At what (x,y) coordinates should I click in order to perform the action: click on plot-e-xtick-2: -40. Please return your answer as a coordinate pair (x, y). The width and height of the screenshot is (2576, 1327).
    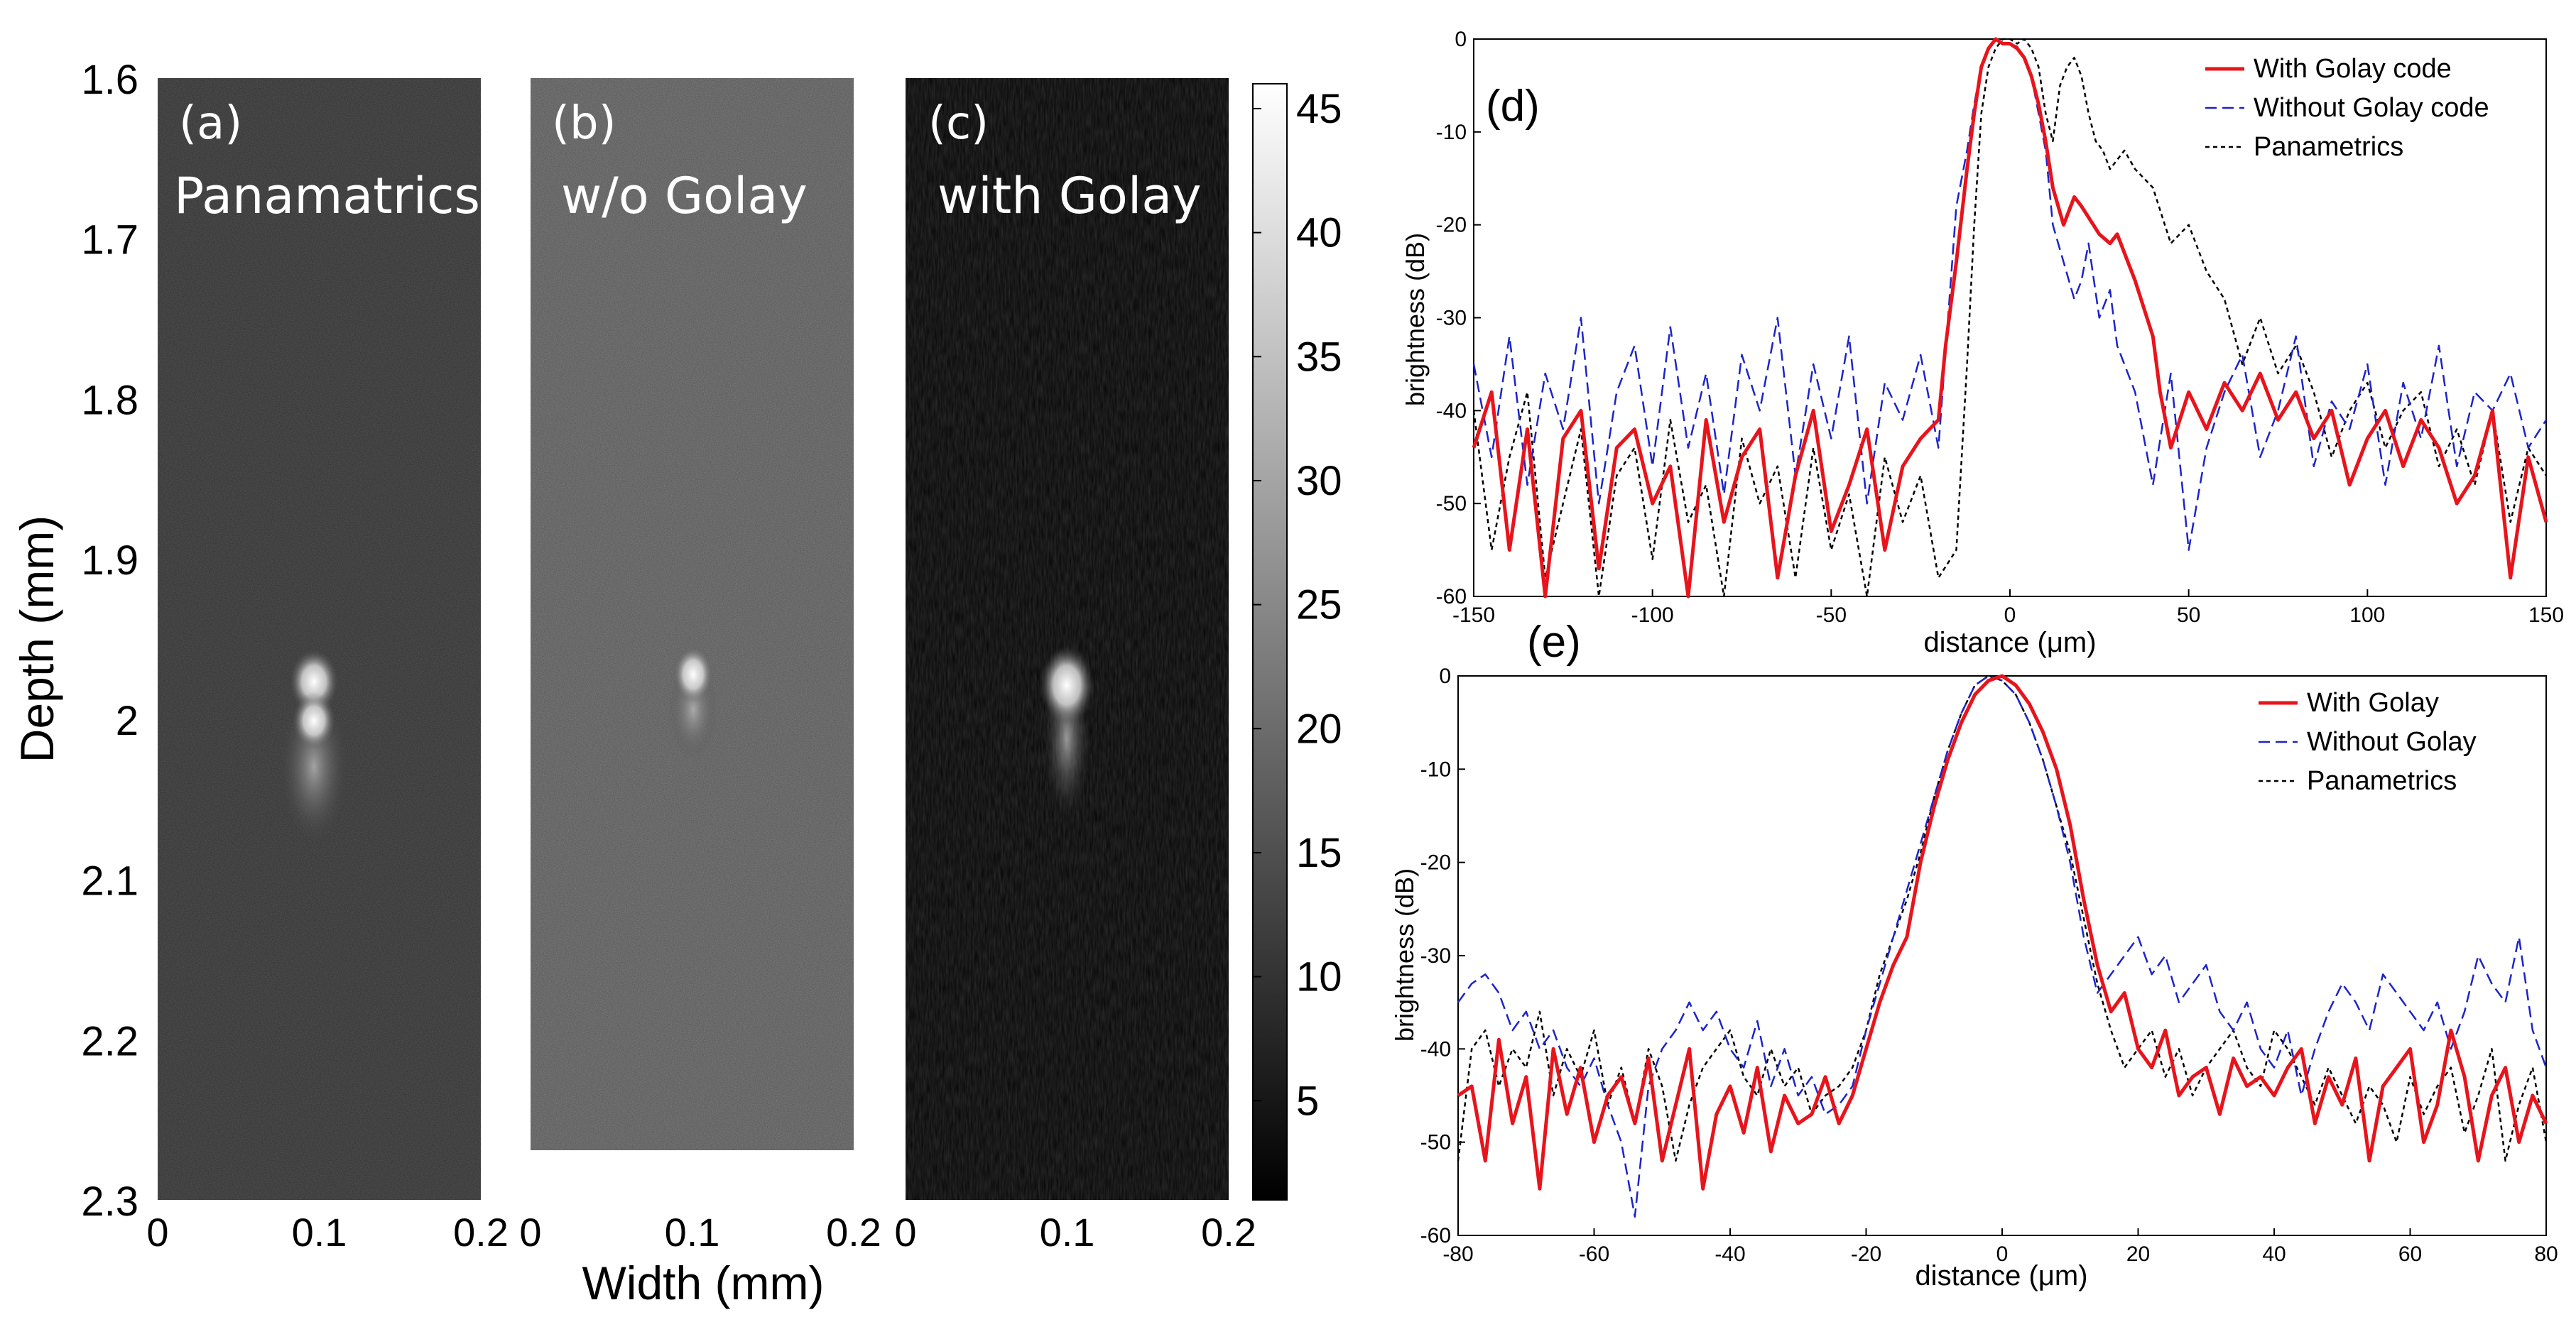
    Looking at the image, I should click on (1730, 1254).